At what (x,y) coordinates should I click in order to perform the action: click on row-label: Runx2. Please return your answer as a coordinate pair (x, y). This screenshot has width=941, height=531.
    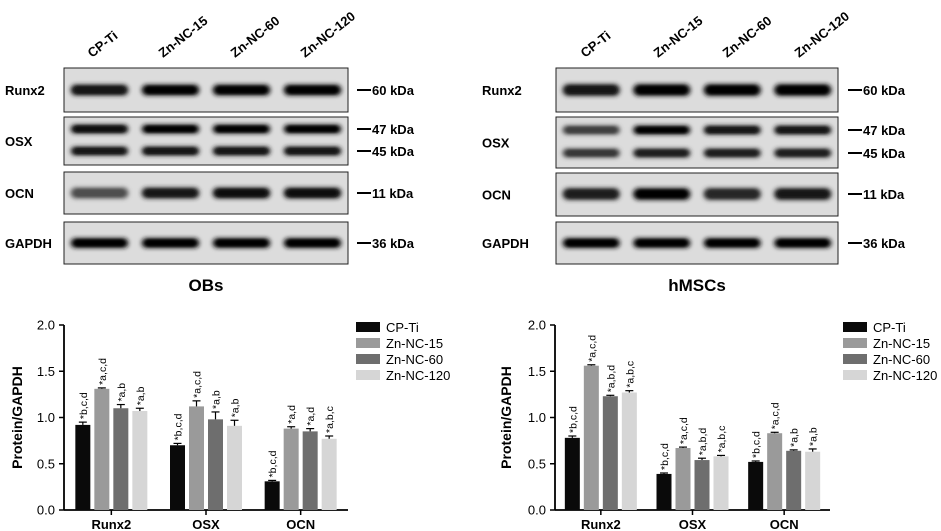
    Looking at the image, I should click on (502, 90).